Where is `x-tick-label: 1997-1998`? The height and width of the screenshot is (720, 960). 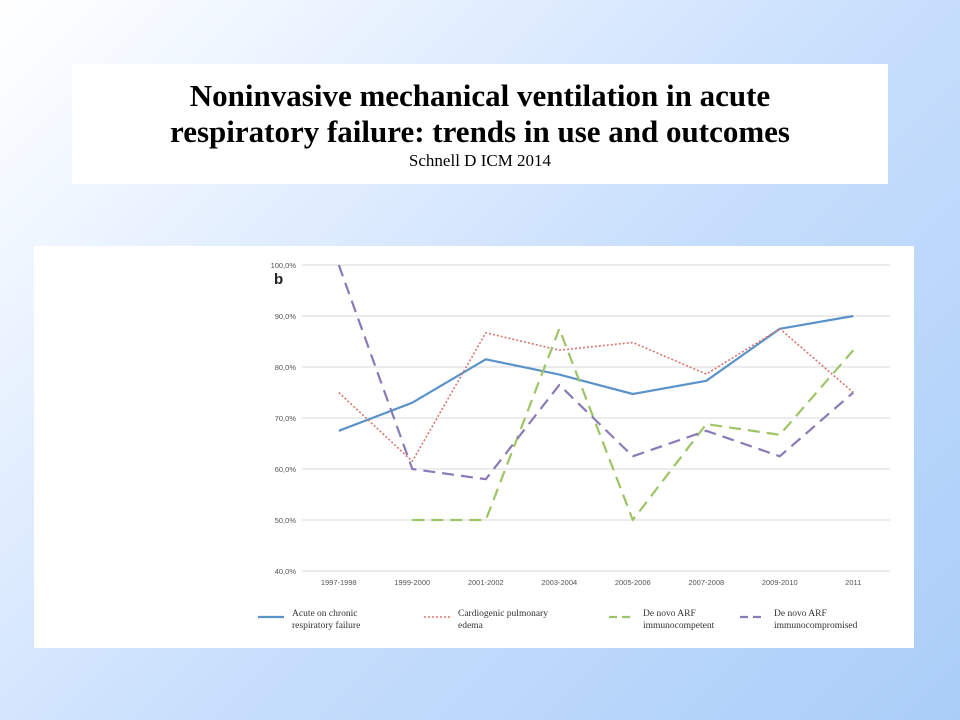
x-tick-label: 1997-1998 is located at coordinates (339, 582).